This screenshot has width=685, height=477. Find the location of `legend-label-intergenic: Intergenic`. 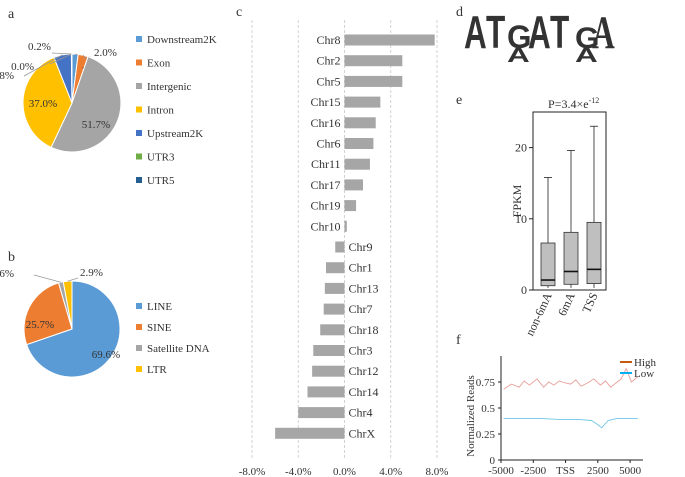

legend-label-intergenic: Intergenic is located at coordinates (169, 87).